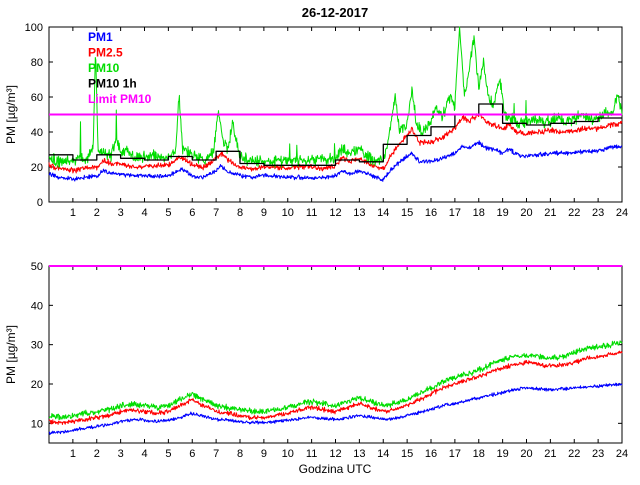 Image resolution: width=640 pixels, height=485 pixels. Describe the element at coordinates (34, 28) in the screenshot. I see `y-tick-label: 100` at that location.